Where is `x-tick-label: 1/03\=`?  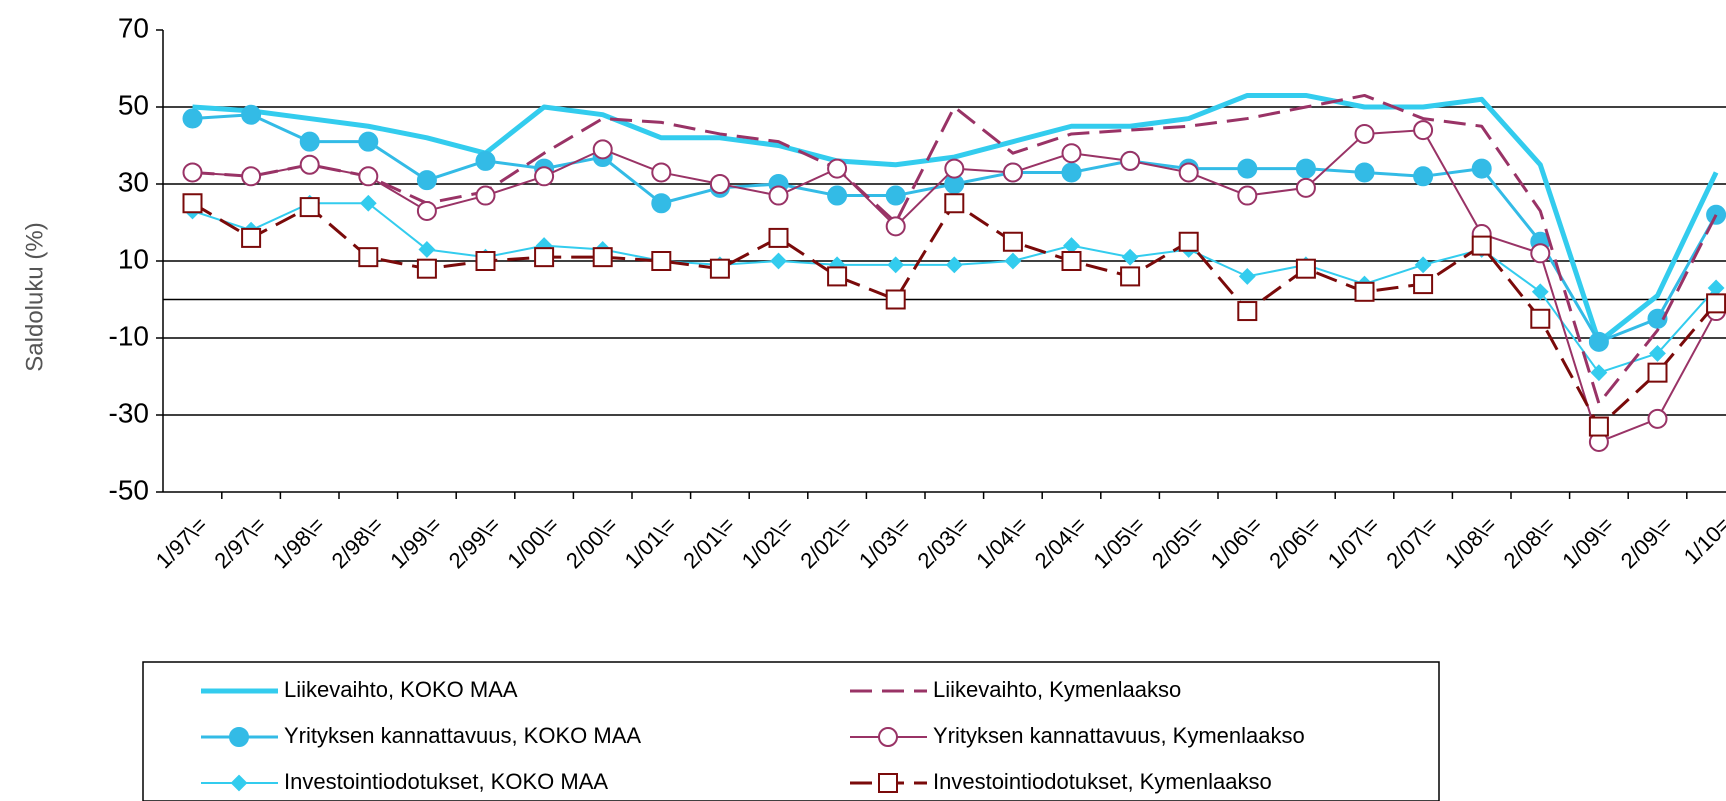
x-tick-label: 1/03\= is located at coordinates (884, 542).